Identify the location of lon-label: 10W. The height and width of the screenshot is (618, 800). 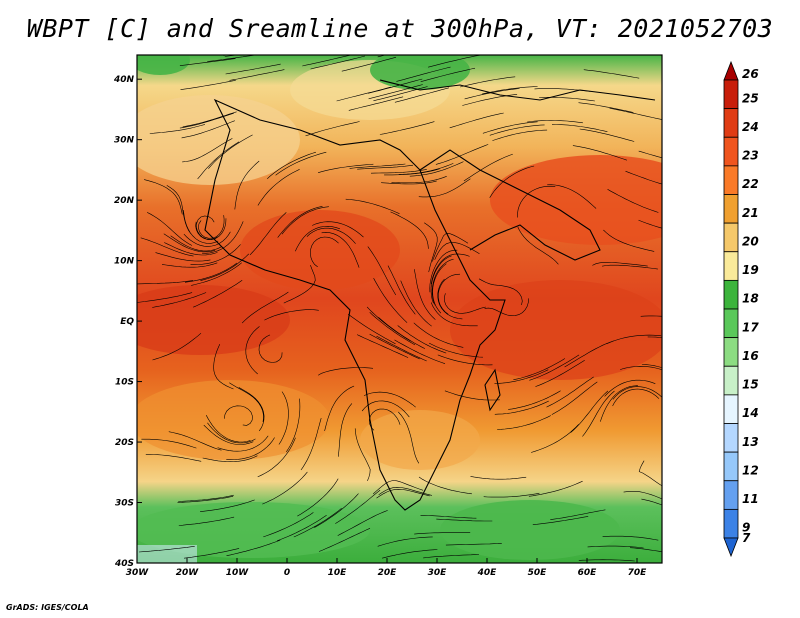
(238, 573).